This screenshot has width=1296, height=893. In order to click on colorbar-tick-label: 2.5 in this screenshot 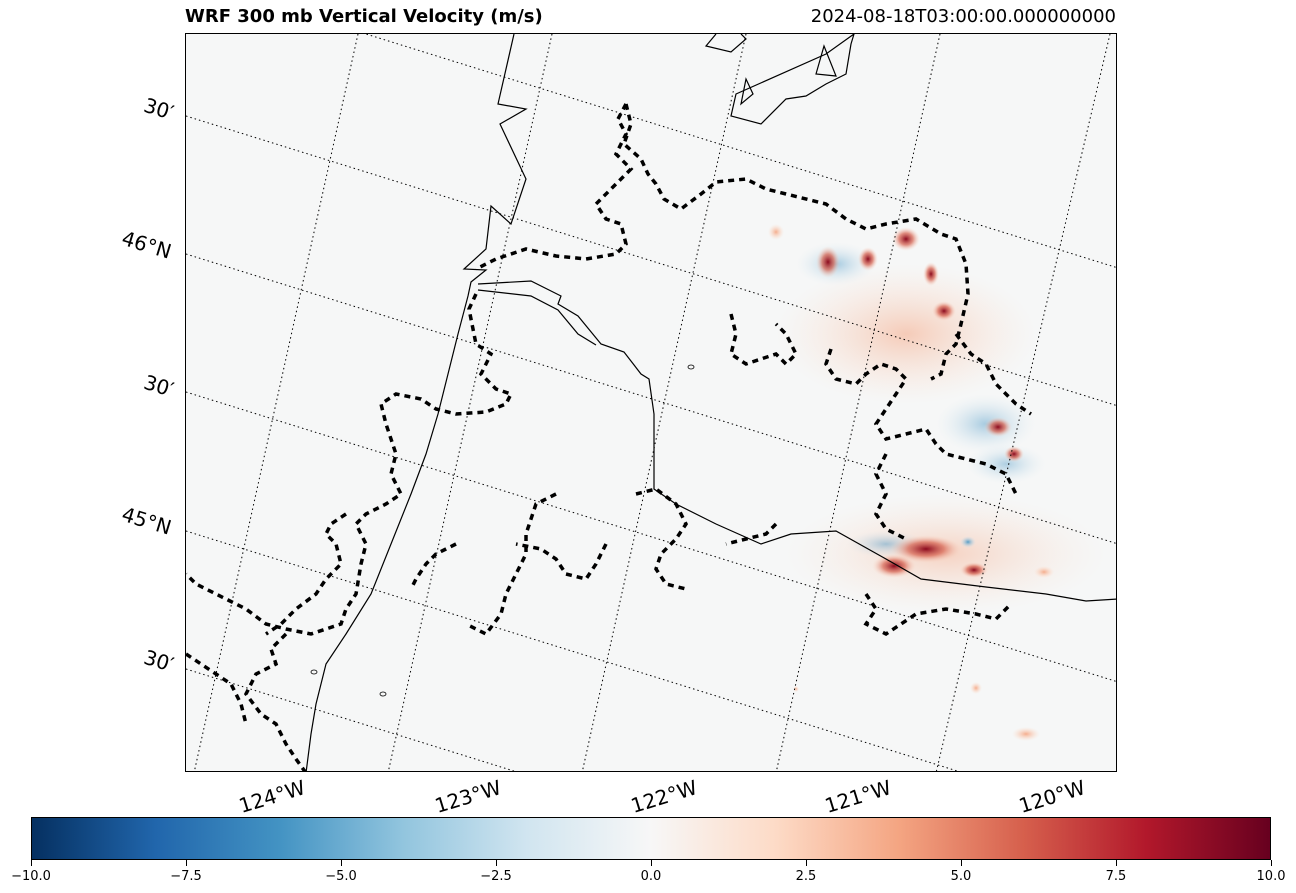, I will do `click(806, 876)`.